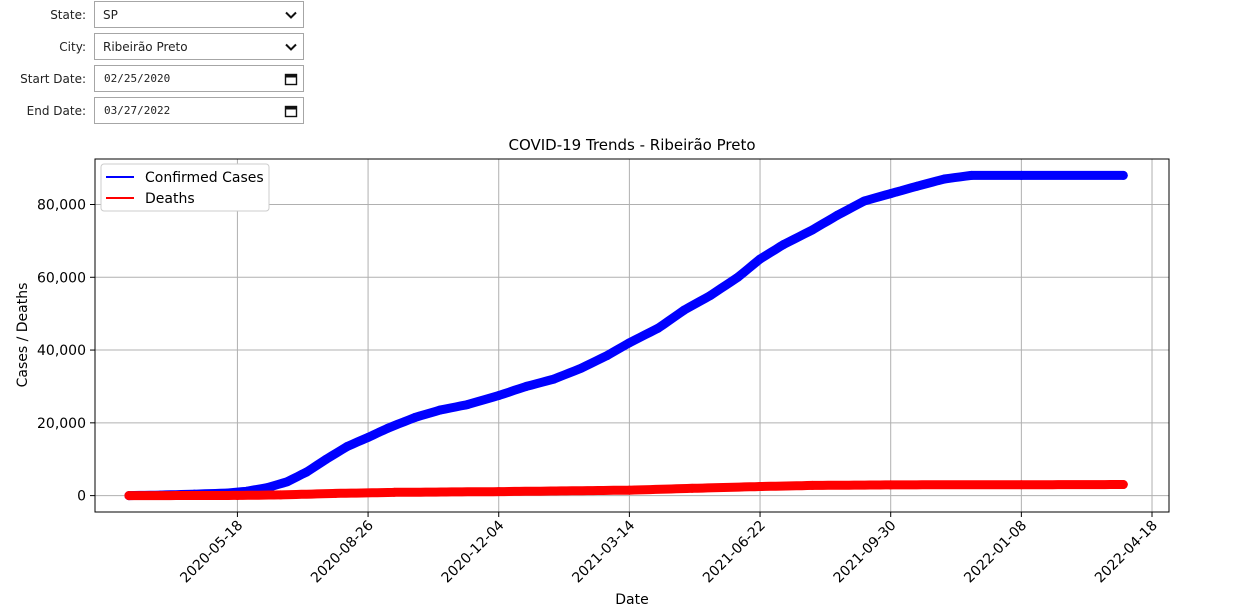  What do you see at coordinates (211, 552) in the screenshot?
I see `x-tick-label: 2020-05-18` at bounding box center [211, 552].